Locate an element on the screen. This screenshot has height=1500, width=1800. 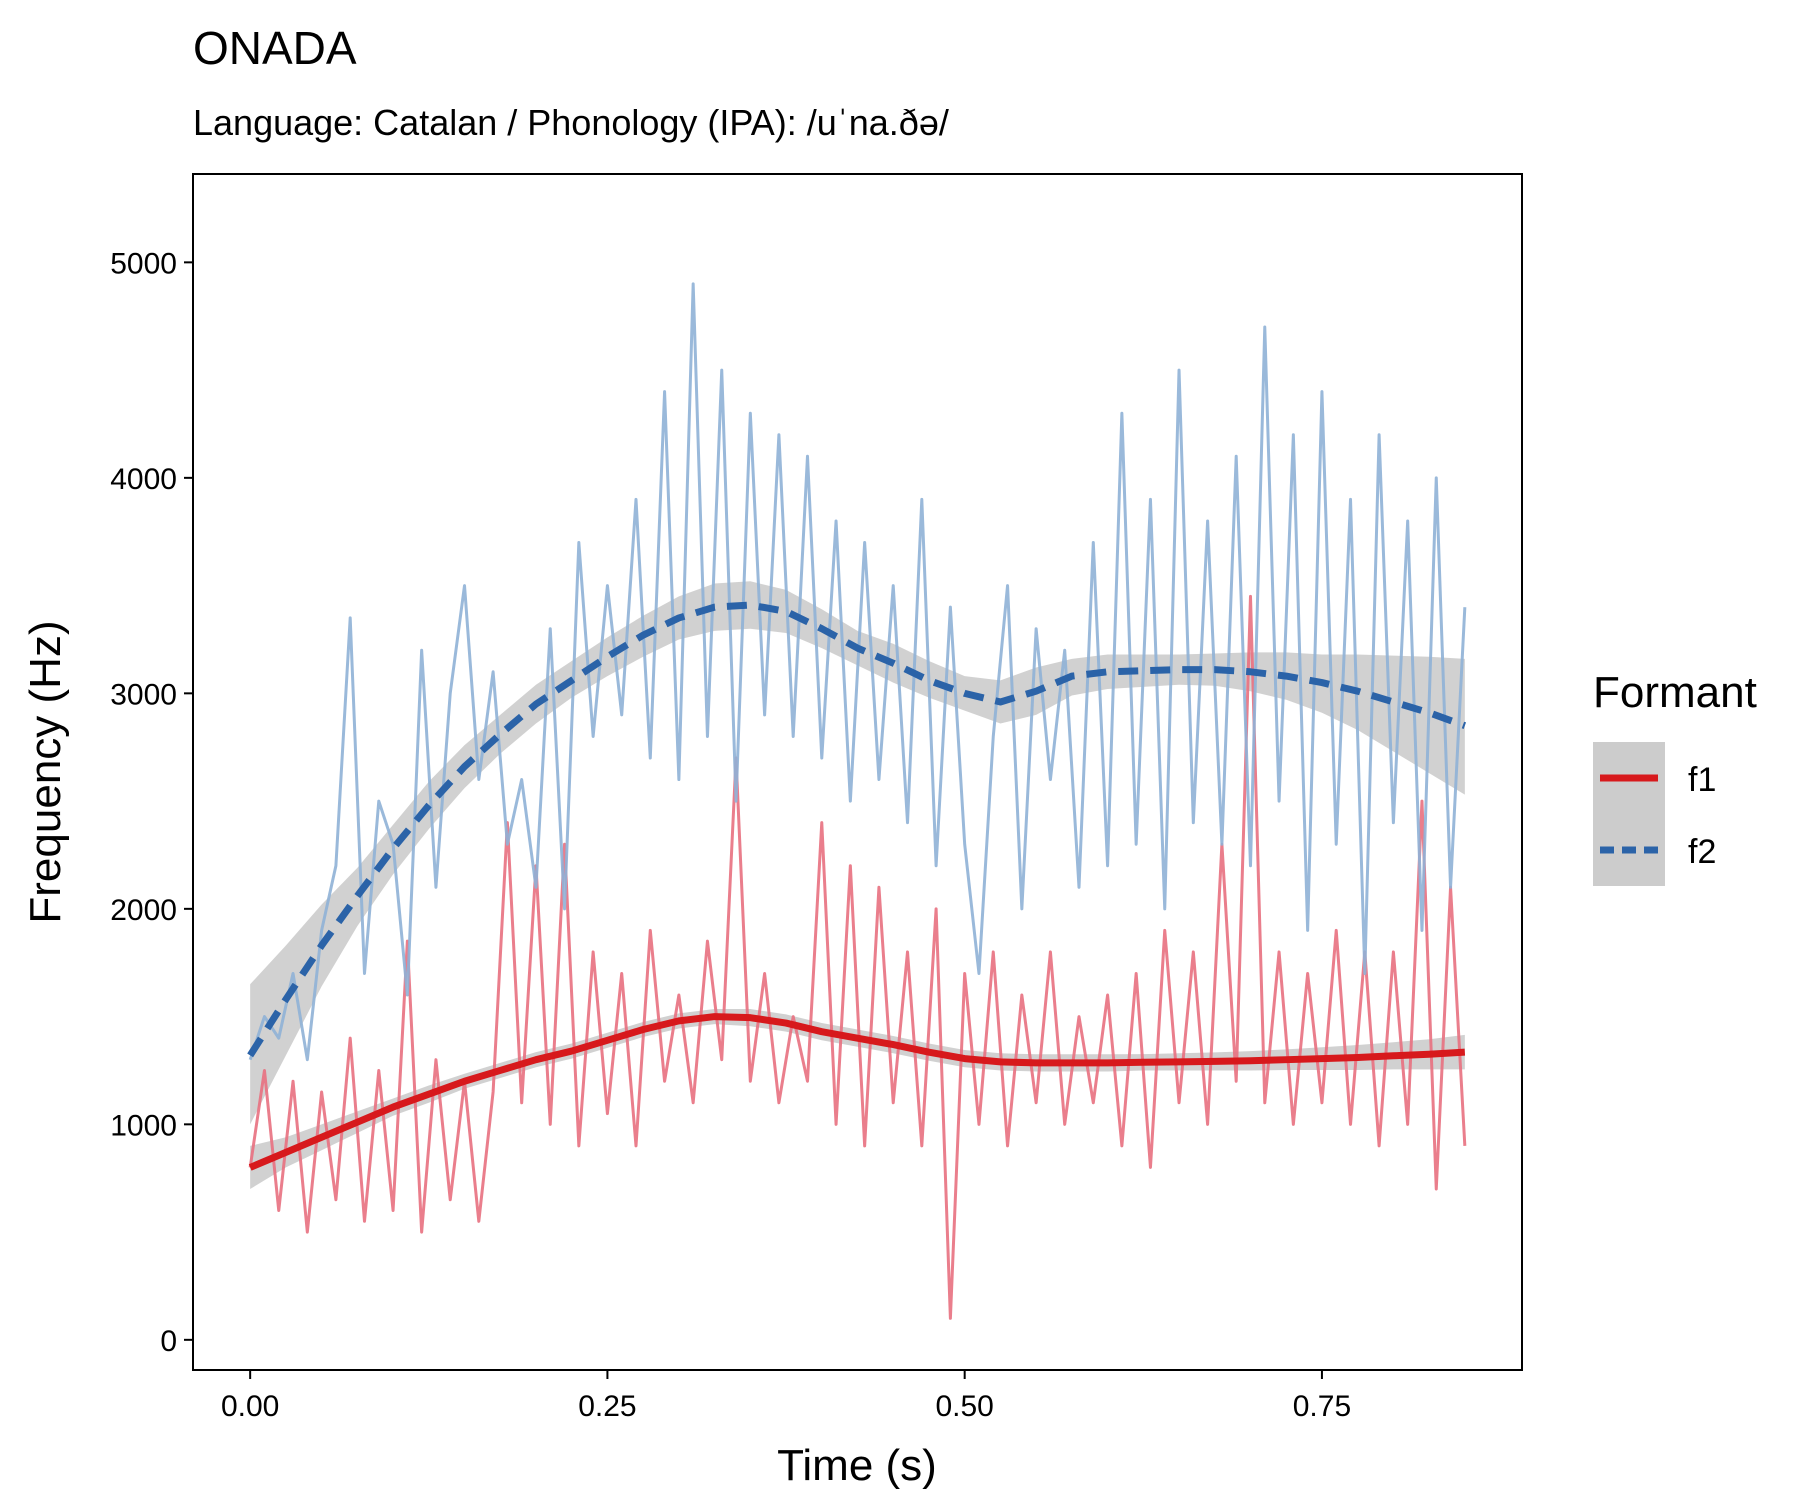
x-tick-label-0.75: 0.75 is located at coordinates (1322, 1406).